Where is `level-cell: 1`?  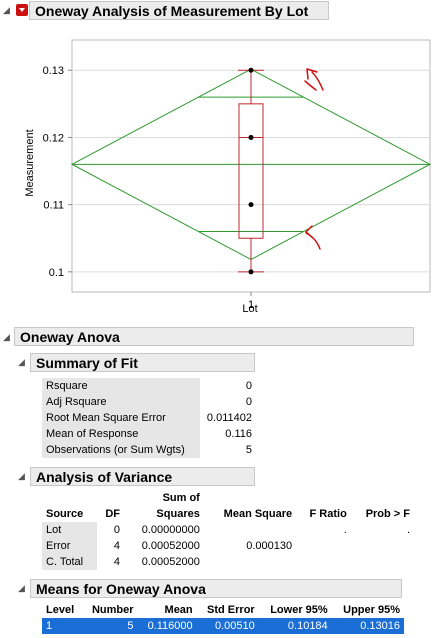
level-cell: 1 is located at coordinates (62, 626).